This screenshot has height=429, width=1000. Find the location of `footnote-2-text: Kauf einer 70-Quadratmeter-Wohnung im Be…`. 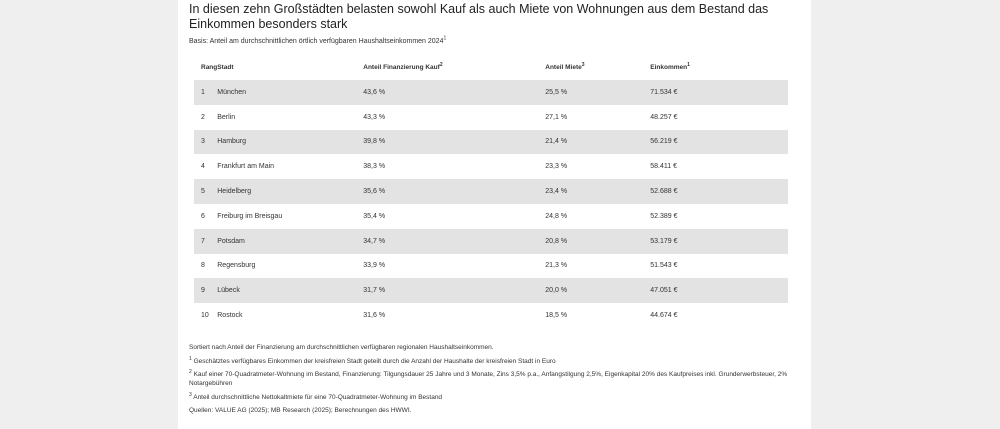

footnote-2-text: Kauf einer 70-Quadratmeter-Wohnung im Be… is located at coordinates (488, 379).